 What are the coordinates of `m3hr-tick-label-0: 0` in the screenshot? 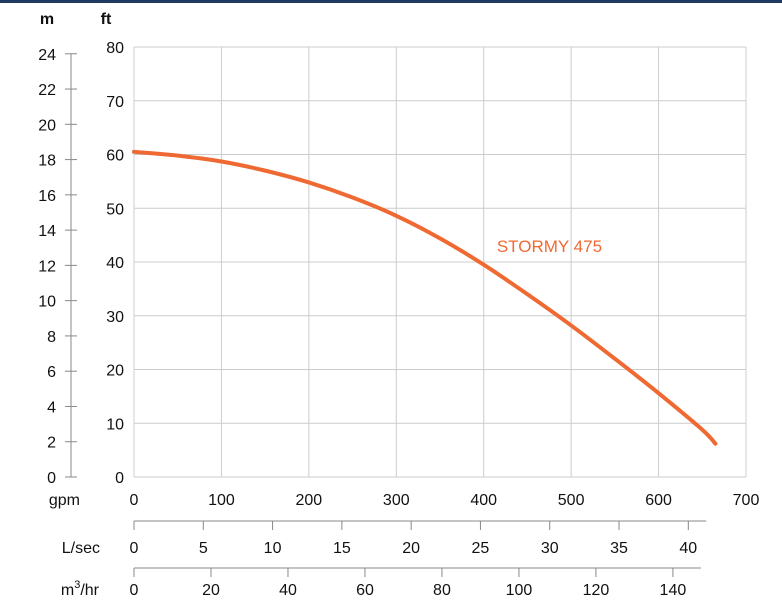 It's located at (134, 590).